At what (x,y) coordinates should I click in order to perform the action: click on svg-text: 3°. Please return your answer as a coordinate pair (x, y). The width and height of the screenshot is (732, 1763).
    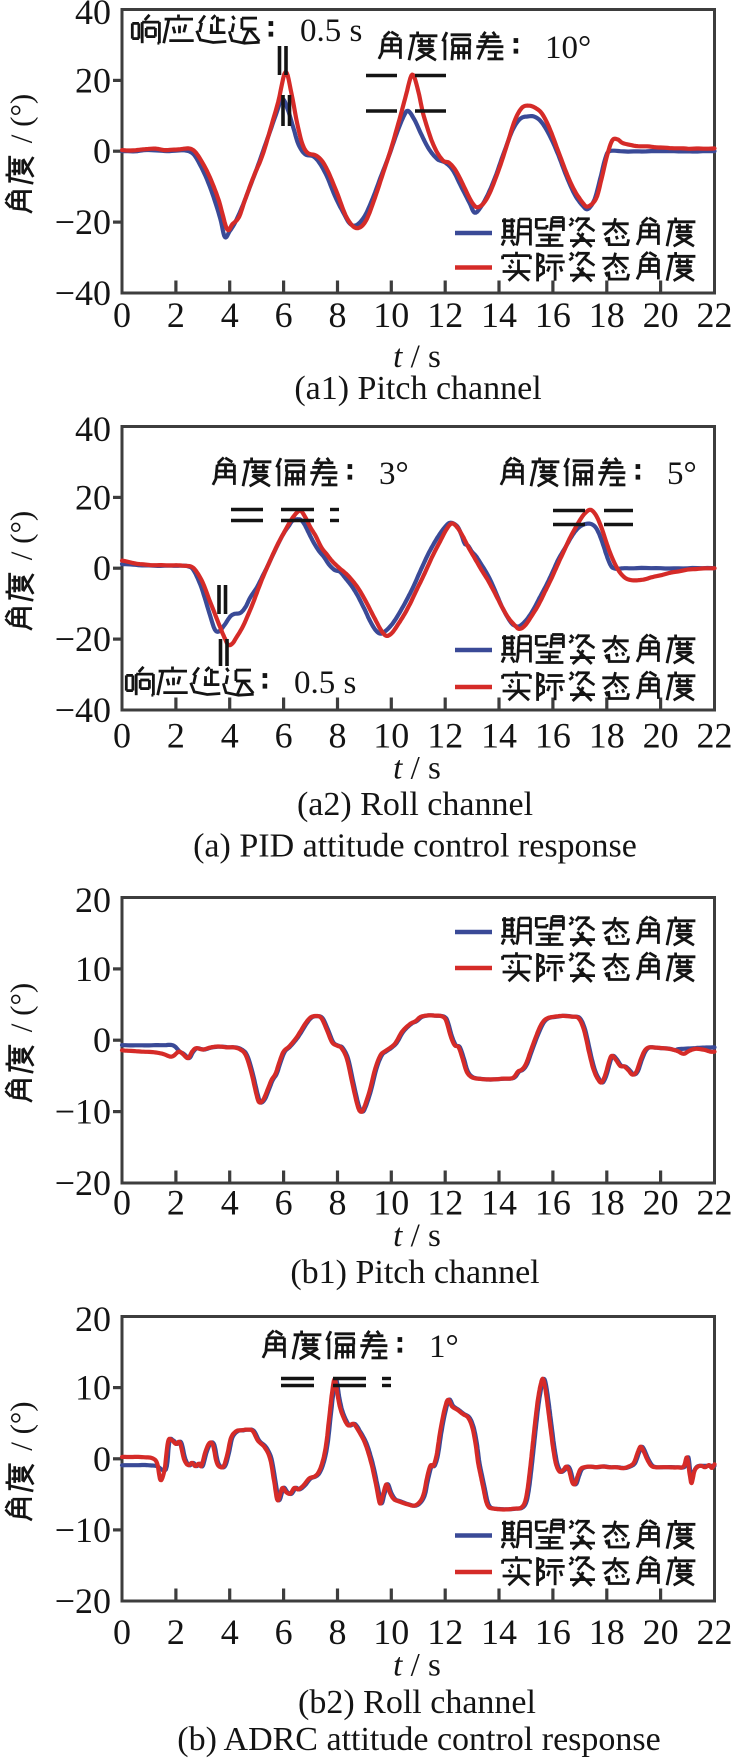
    Looking at the image, I should click on (394, 474).